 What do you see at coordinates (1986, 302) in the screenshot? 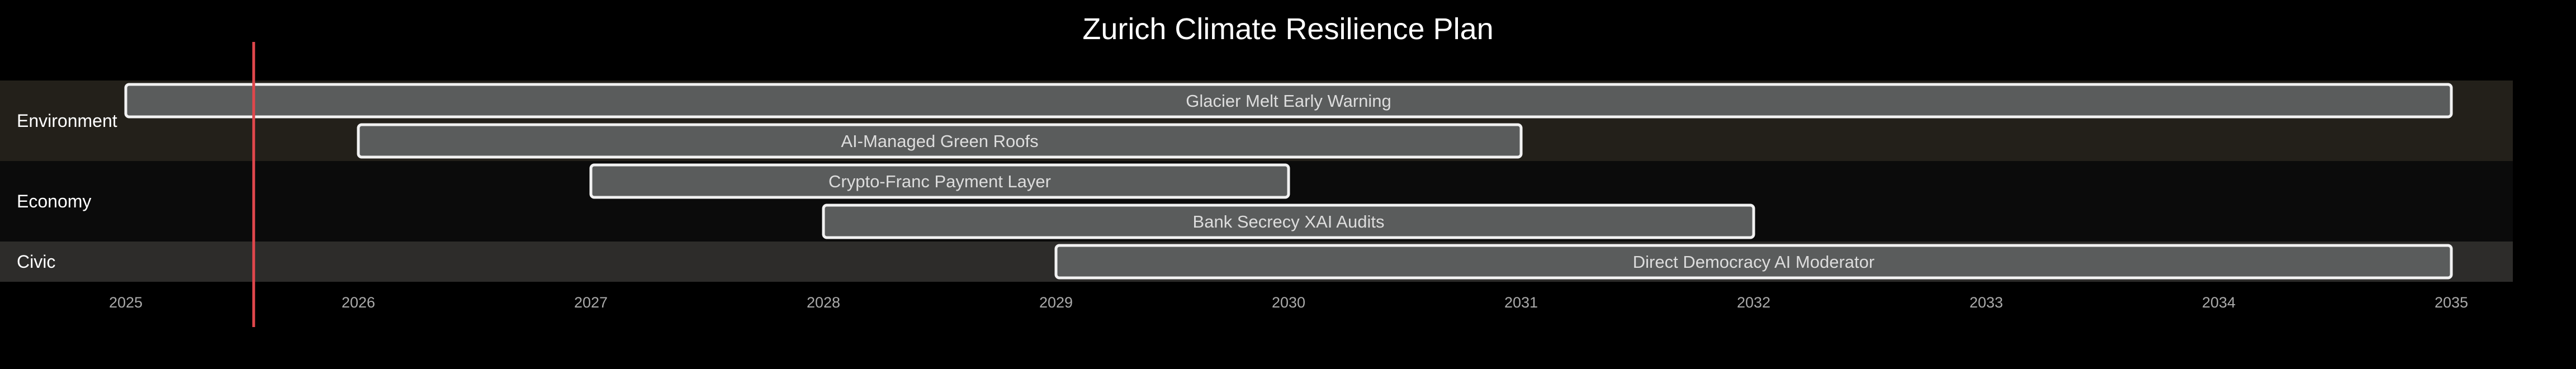
I see `x-tick-label: 2033` at bounding box center [1986, 302].